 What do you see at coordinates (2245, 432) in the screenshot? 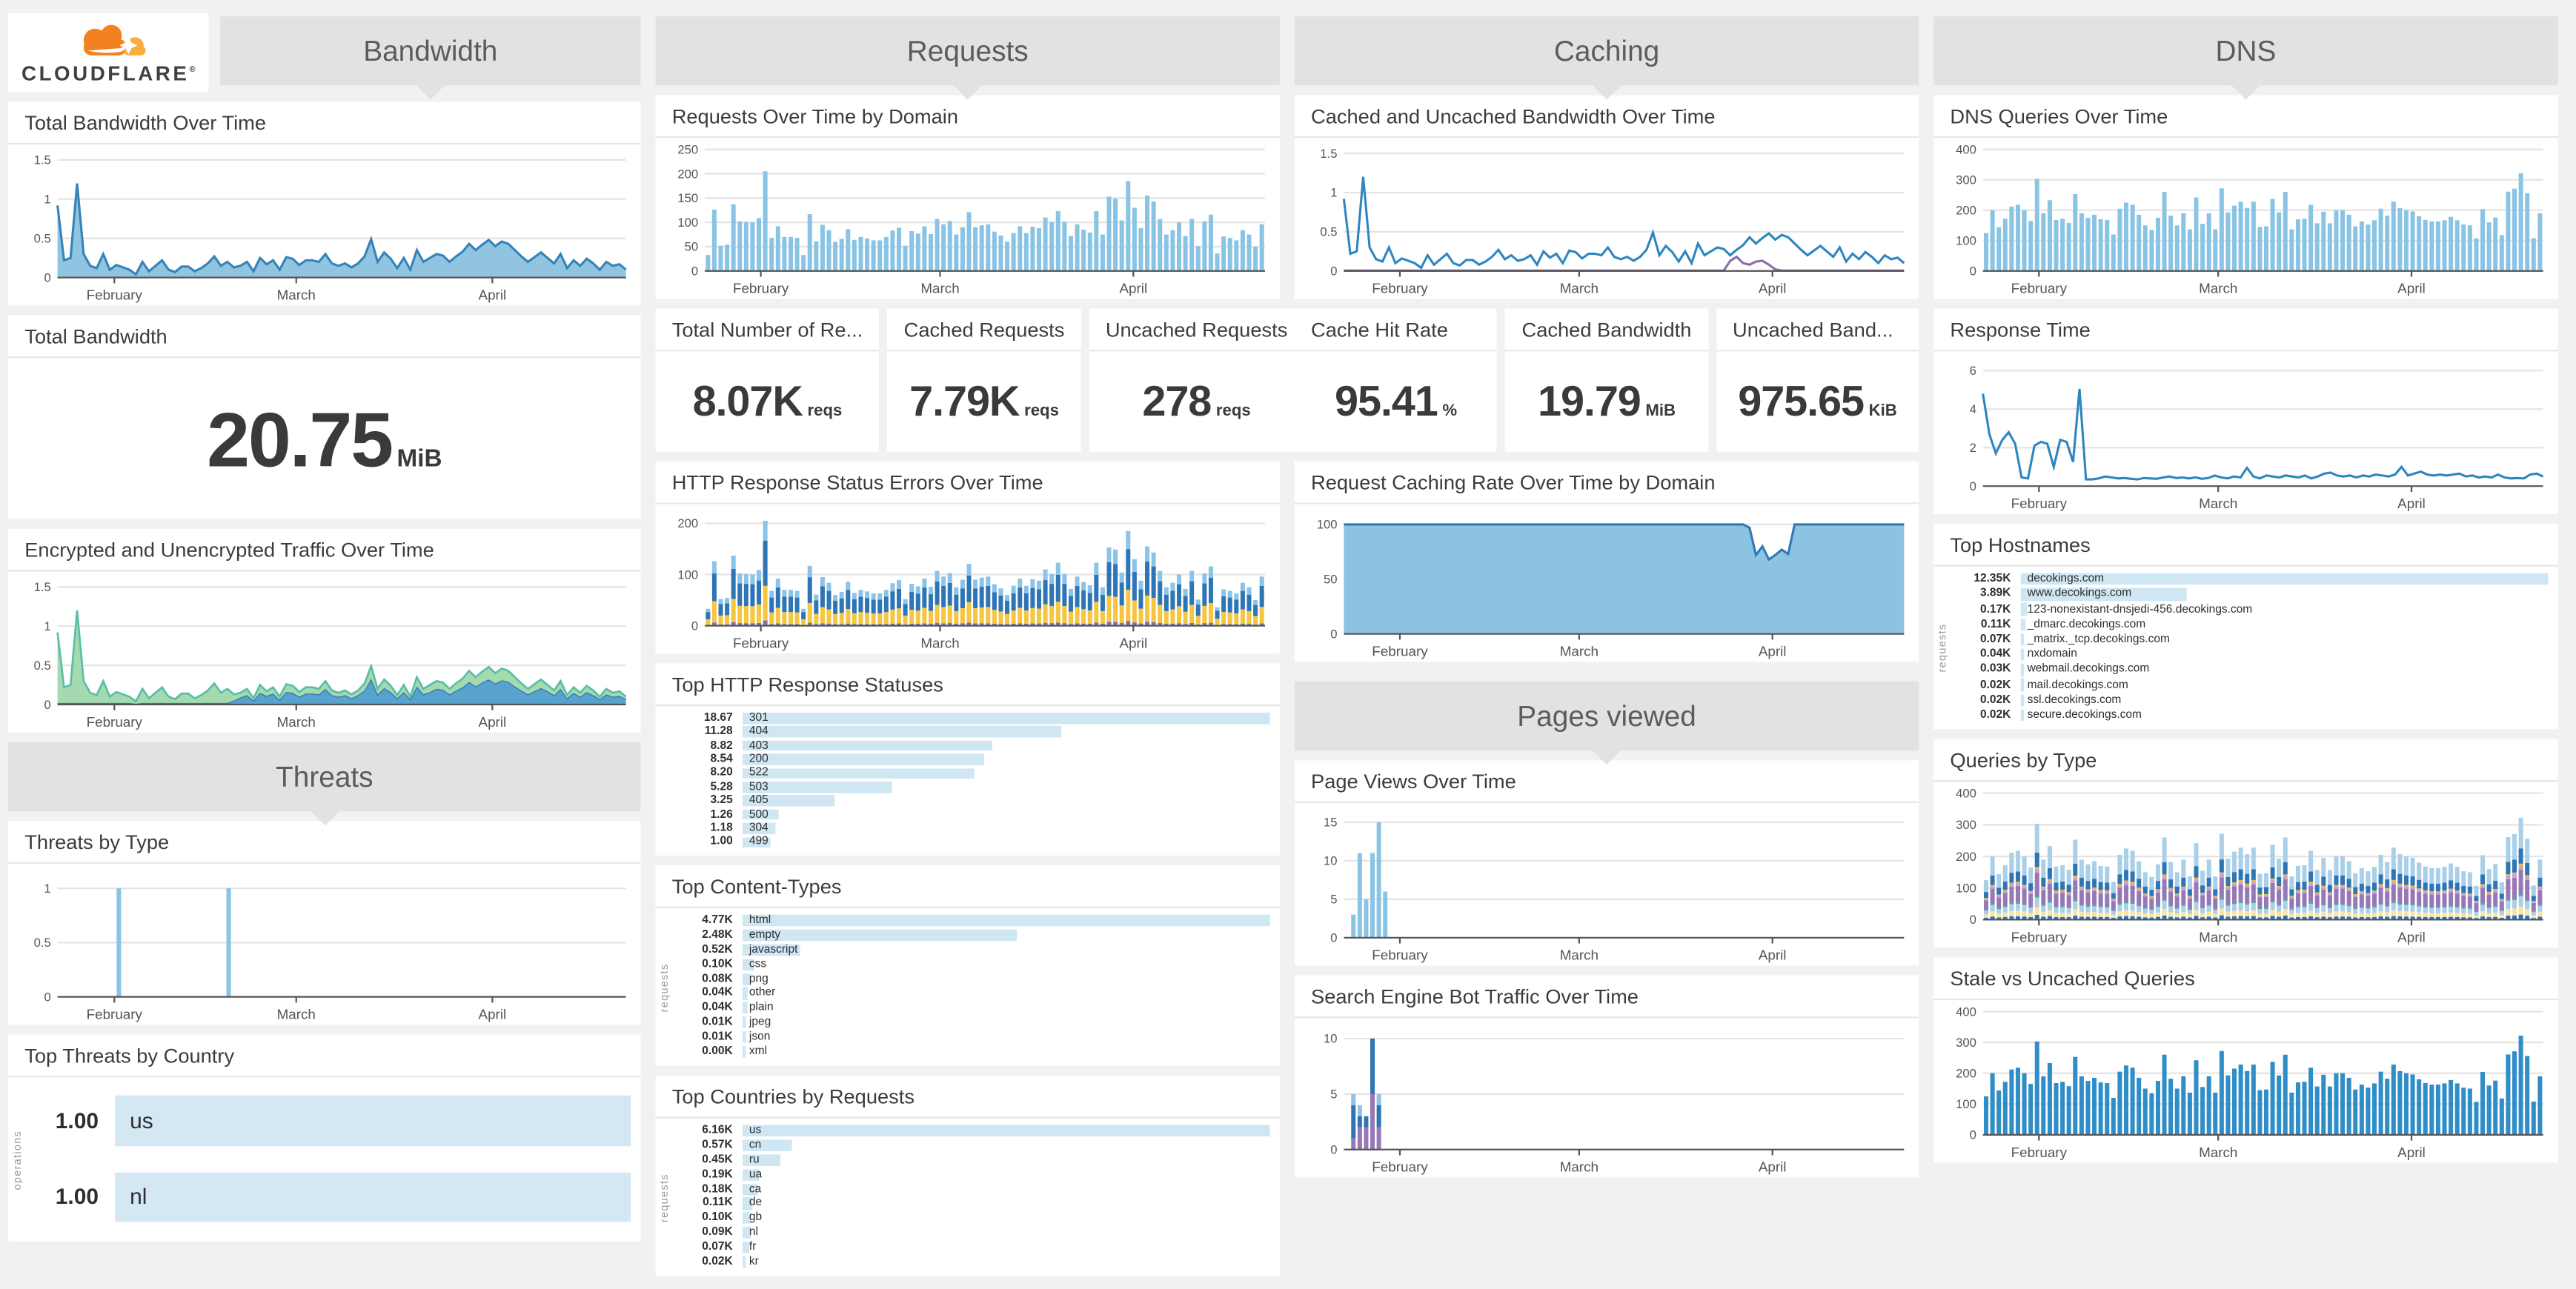
I see `response-time-chart: 0 2 4 6 February March April` at bounding box center [2245, 432].